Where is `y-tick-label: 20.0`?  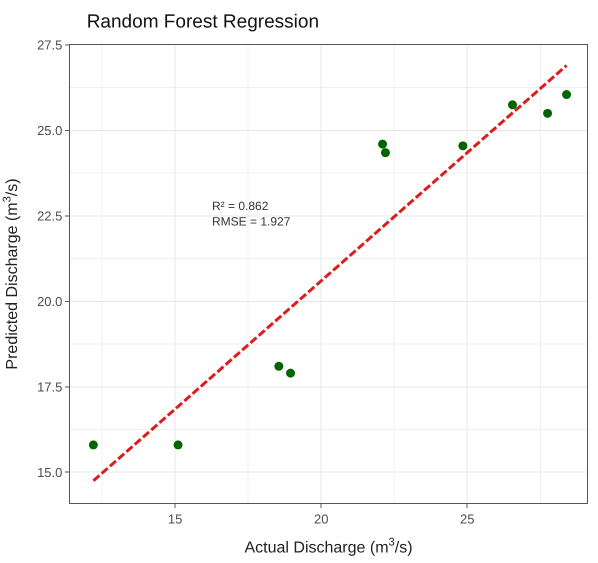
y-tick-label: 20.0 is located at coordinates (49, 301).